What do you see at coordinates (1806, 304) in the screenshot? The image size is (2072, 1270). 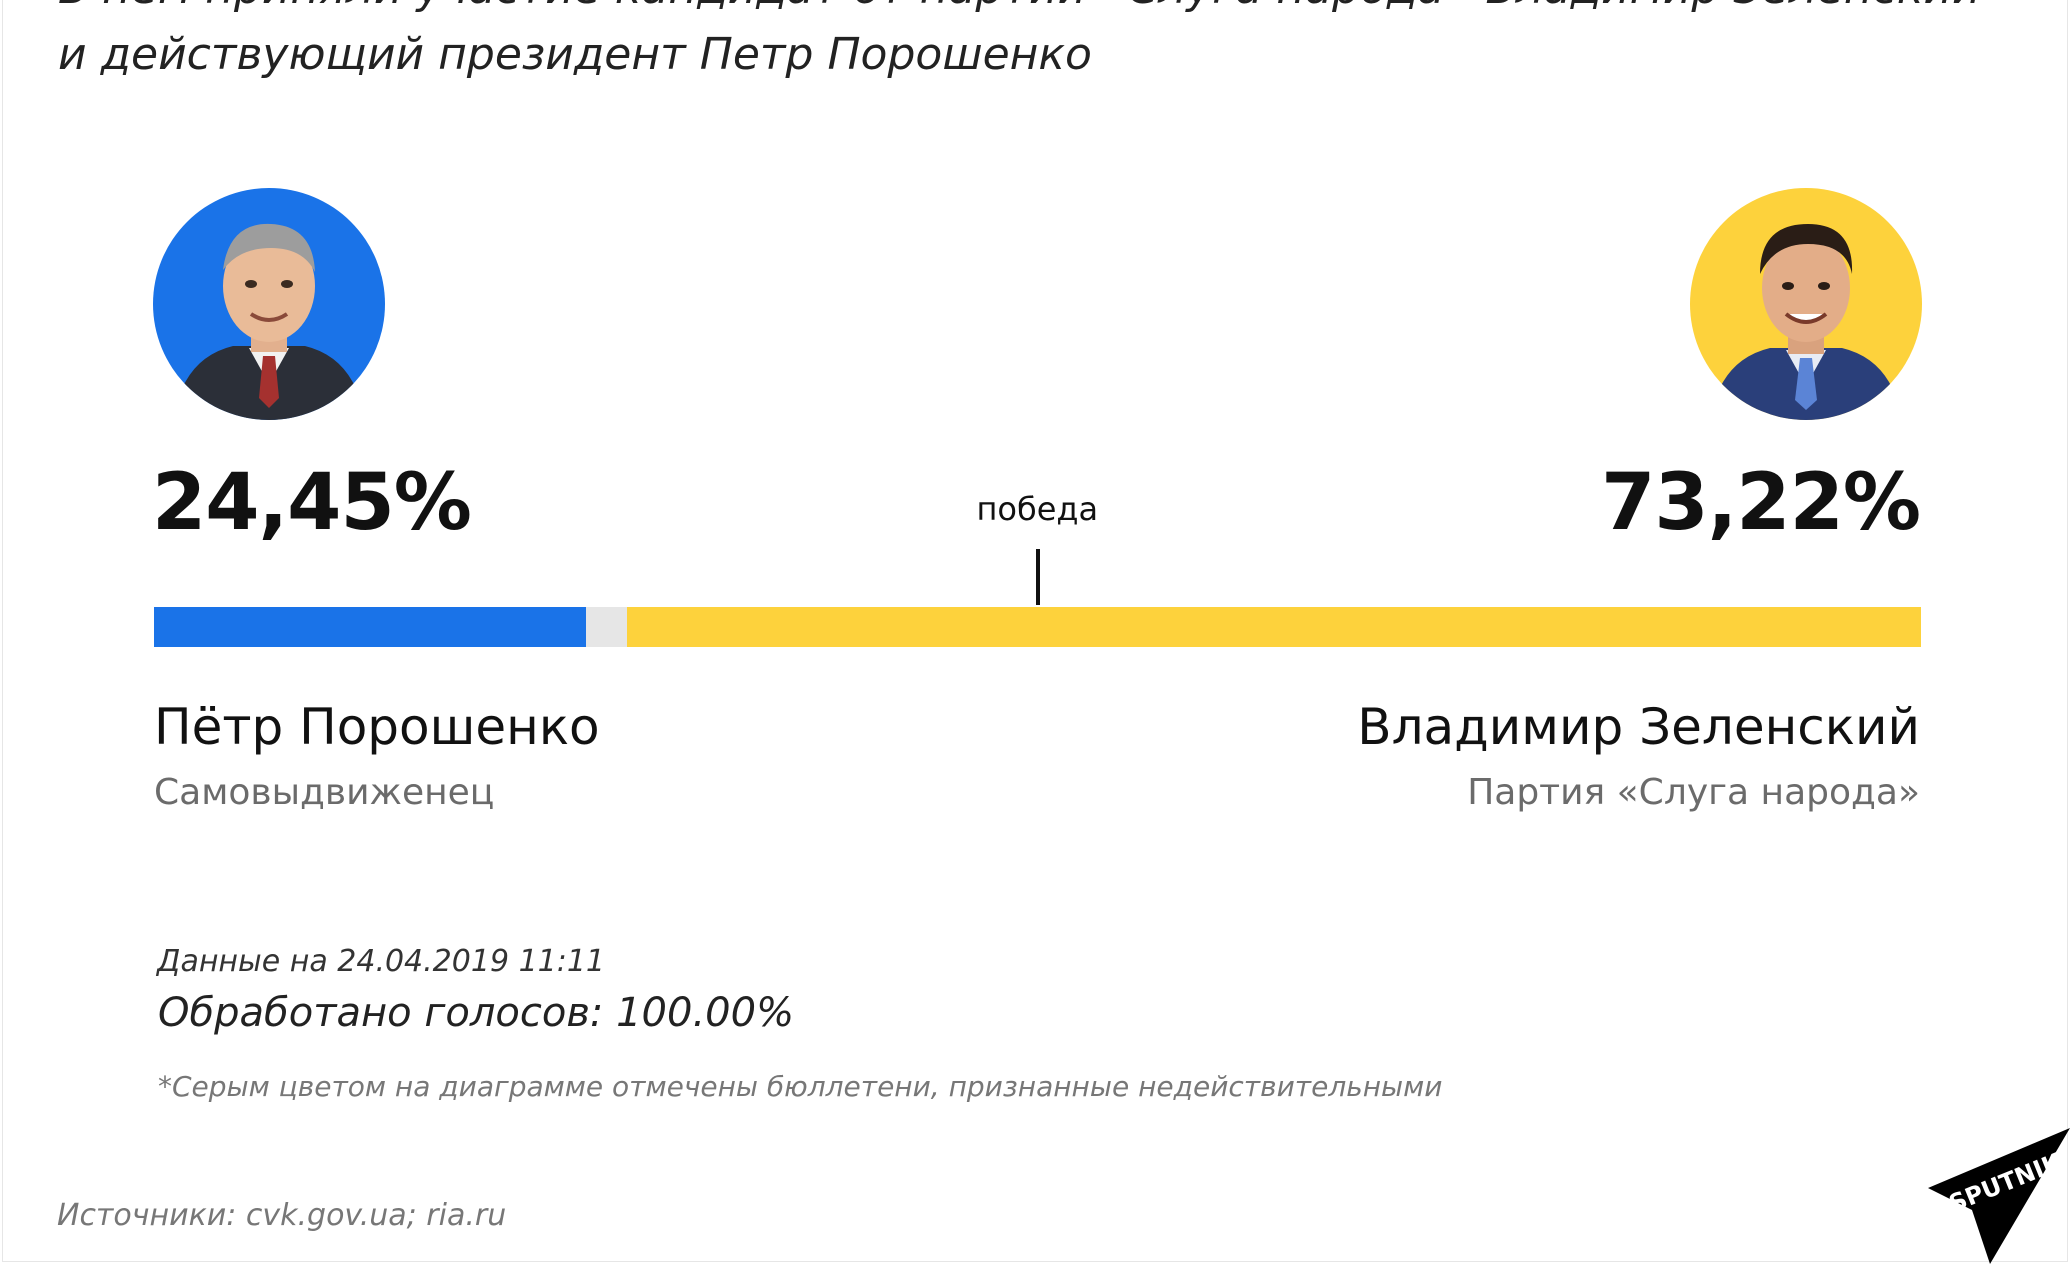 I see `zelensky-photo-icon` at bounding box center [1806, 304].